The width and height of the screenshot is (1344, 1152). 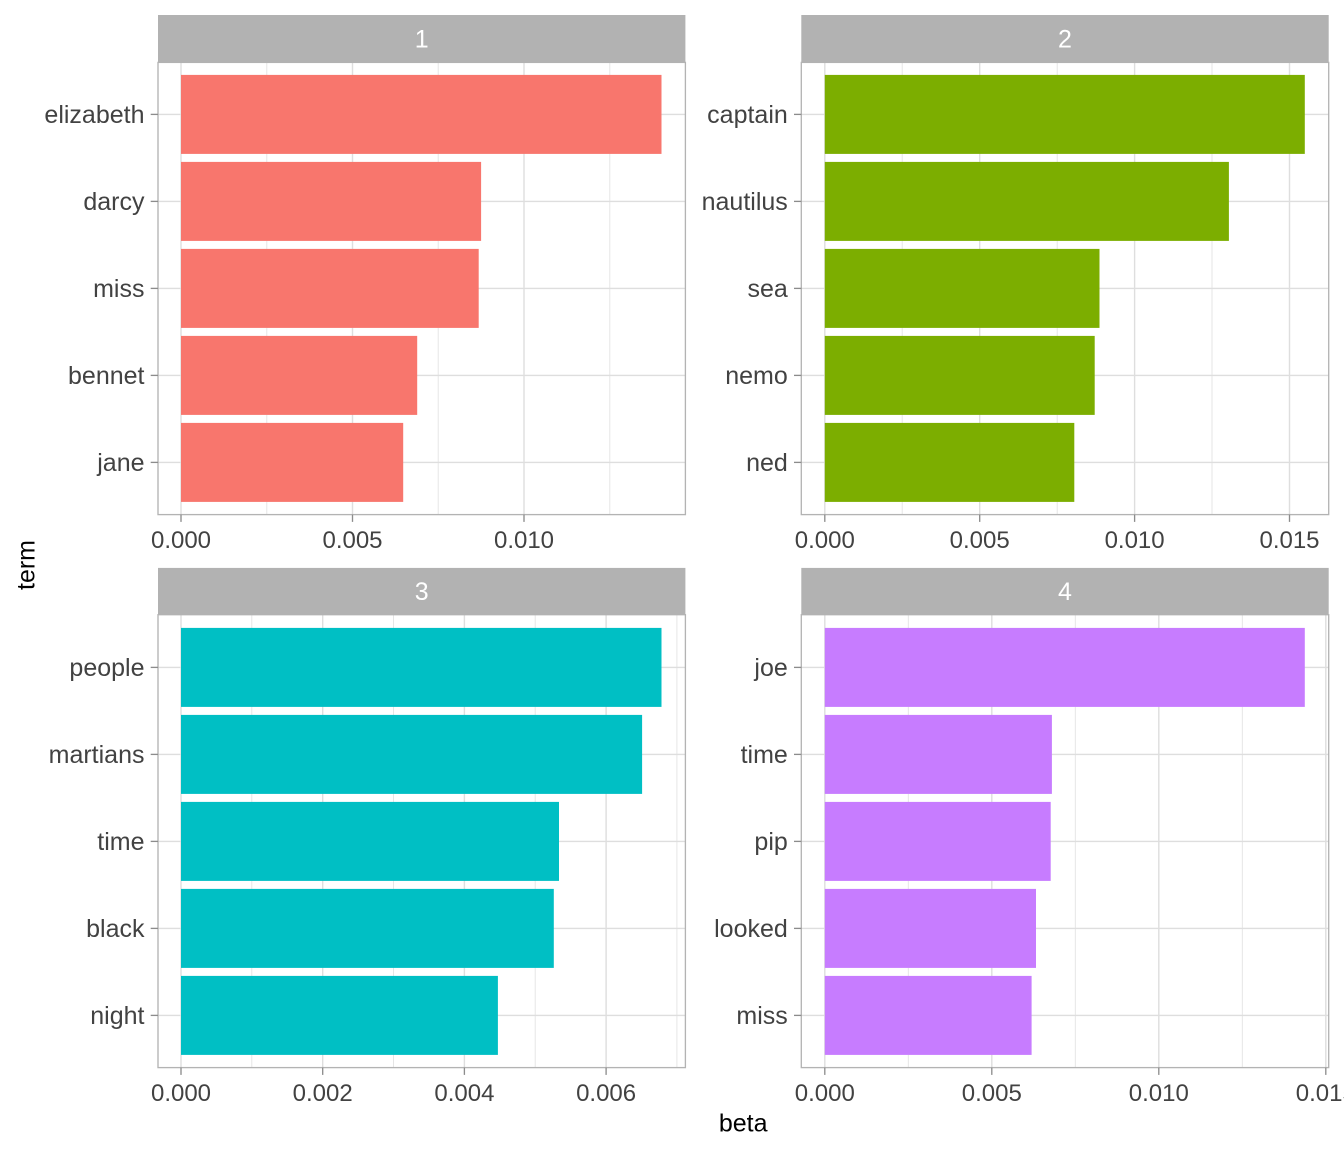 I want to click on svg-text: 3, so click(x=422, y=592).